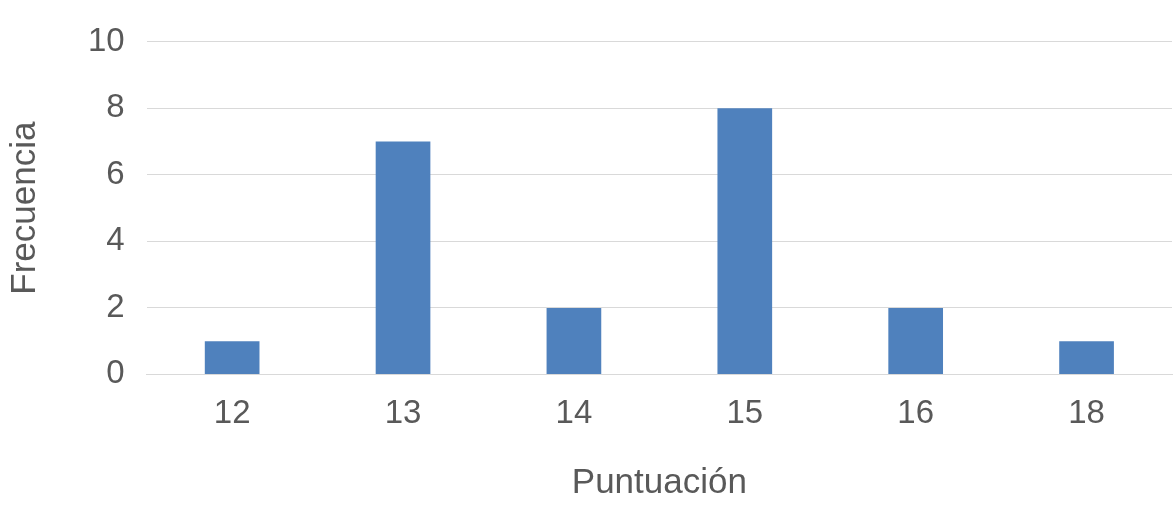 The width and height of the screenshot is (1174, 508). Describe the element at coordinates (232, 412) in the screenshot. I see `x-tick-label: 12` at that location.